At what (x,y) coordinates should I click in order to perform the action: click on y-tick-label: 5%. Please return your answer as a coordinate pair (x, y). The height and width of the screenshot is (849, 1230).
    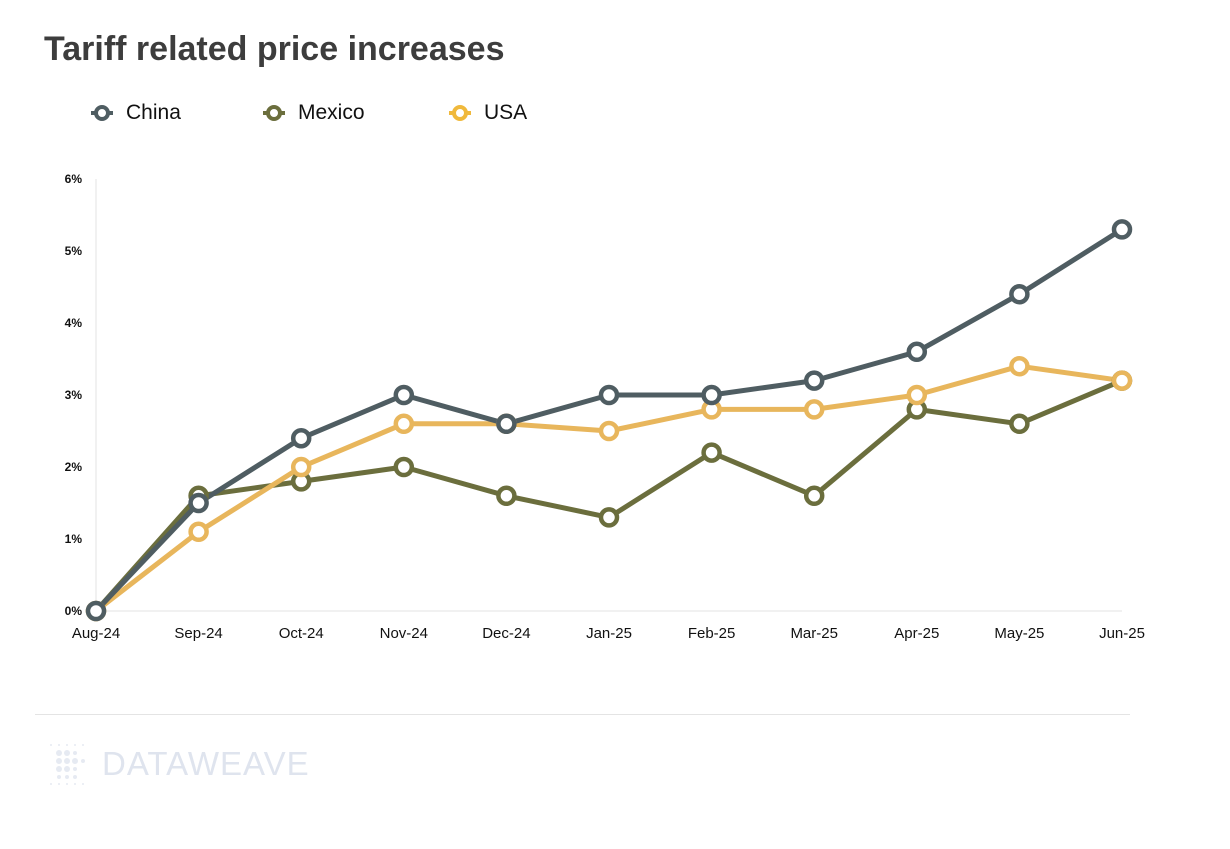
    Looking at the image, I should click on (74, 251).